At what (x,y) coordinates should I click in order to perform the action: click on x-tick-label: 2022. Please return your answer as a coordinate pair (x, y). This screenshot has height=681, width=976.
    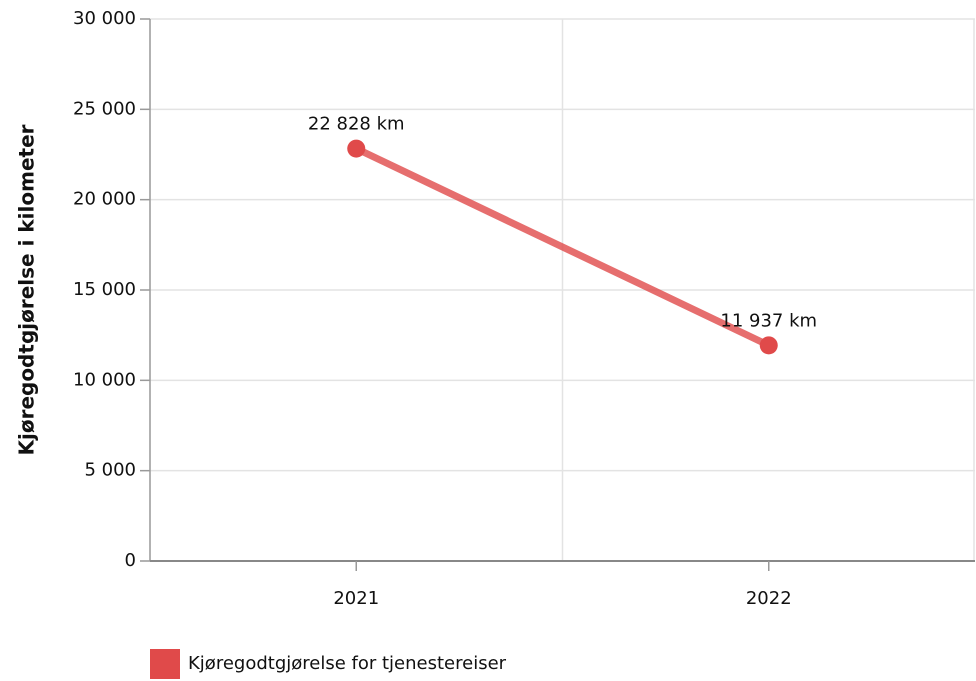
    Looking at the image, I should click on (769, 598).